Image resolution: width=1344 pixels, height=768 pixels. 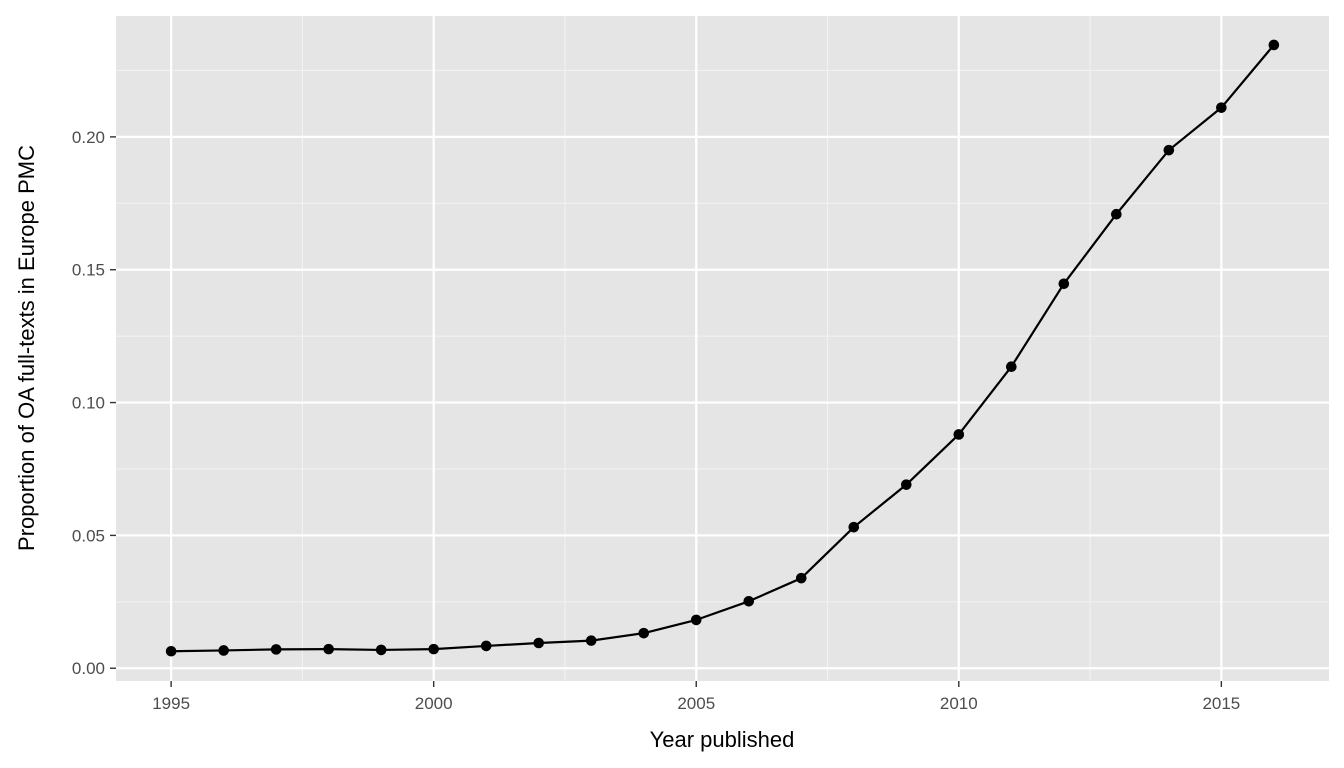 I want to click on y-axis-tick-labels: 0.00 0.05 0.10 0.15 0.20, so click(x=88, y=403).